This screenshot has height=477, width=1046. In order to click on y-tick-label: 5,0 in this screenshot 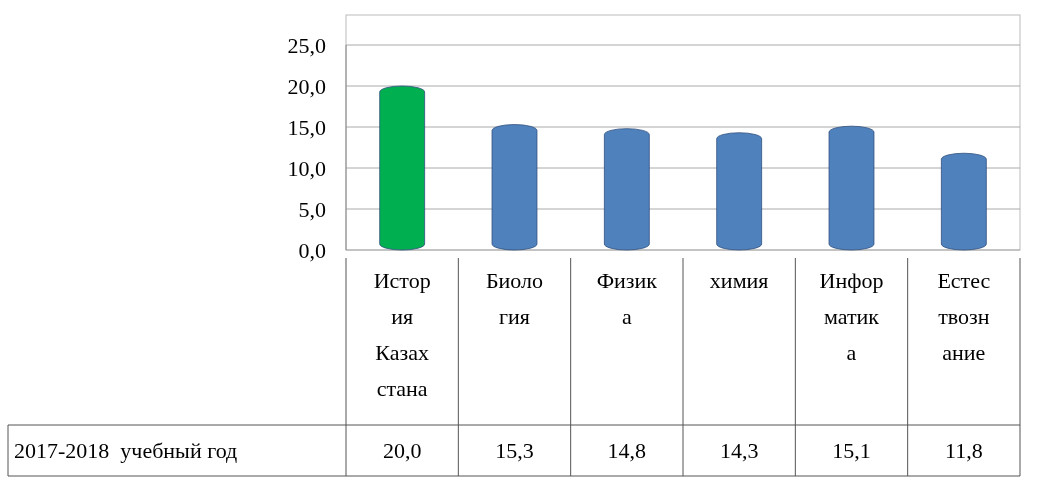, I will do `click(312, 209)`.